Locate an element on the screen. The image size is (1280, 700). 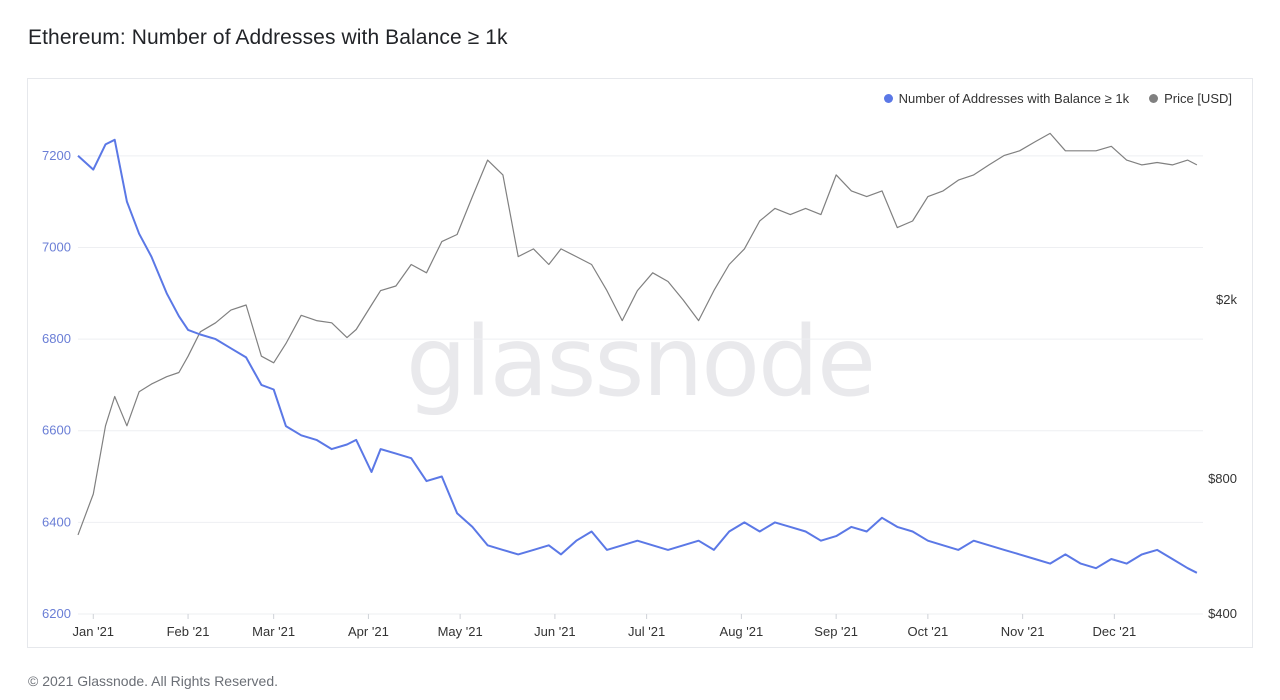
x-tick-label: Dec '21 is located at coordinates (1115, 631).